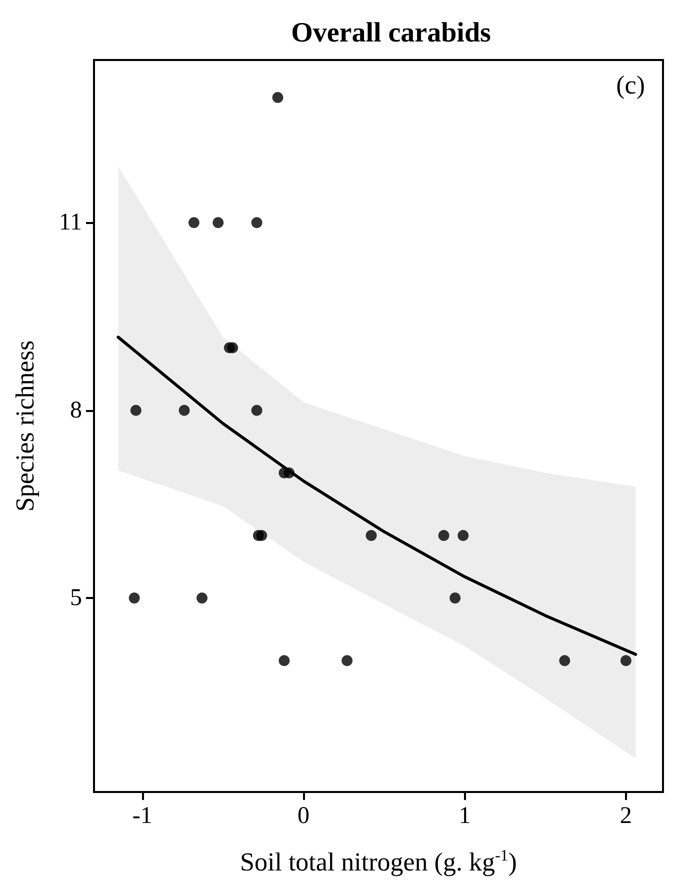 The image size is (679, 892). What do you see at coordinates (391, 33) in the screenshot?
I see `chart-title: Overall carabids` at bounding box center [391, 33].